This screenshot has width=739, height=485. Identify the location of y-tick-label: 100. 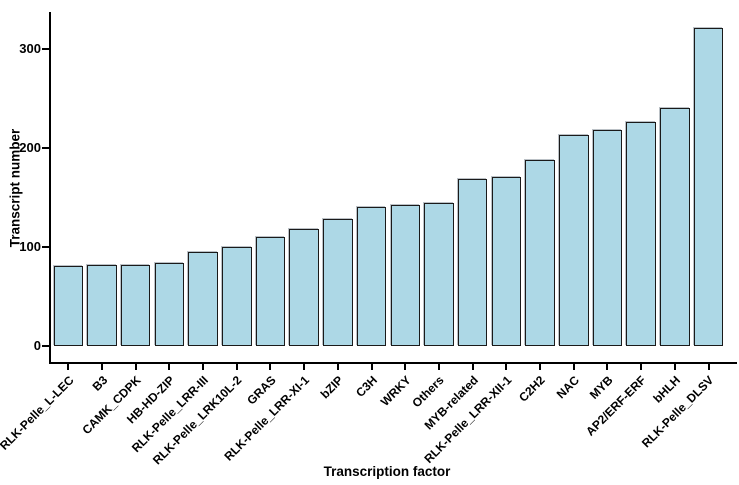
(30, 246).